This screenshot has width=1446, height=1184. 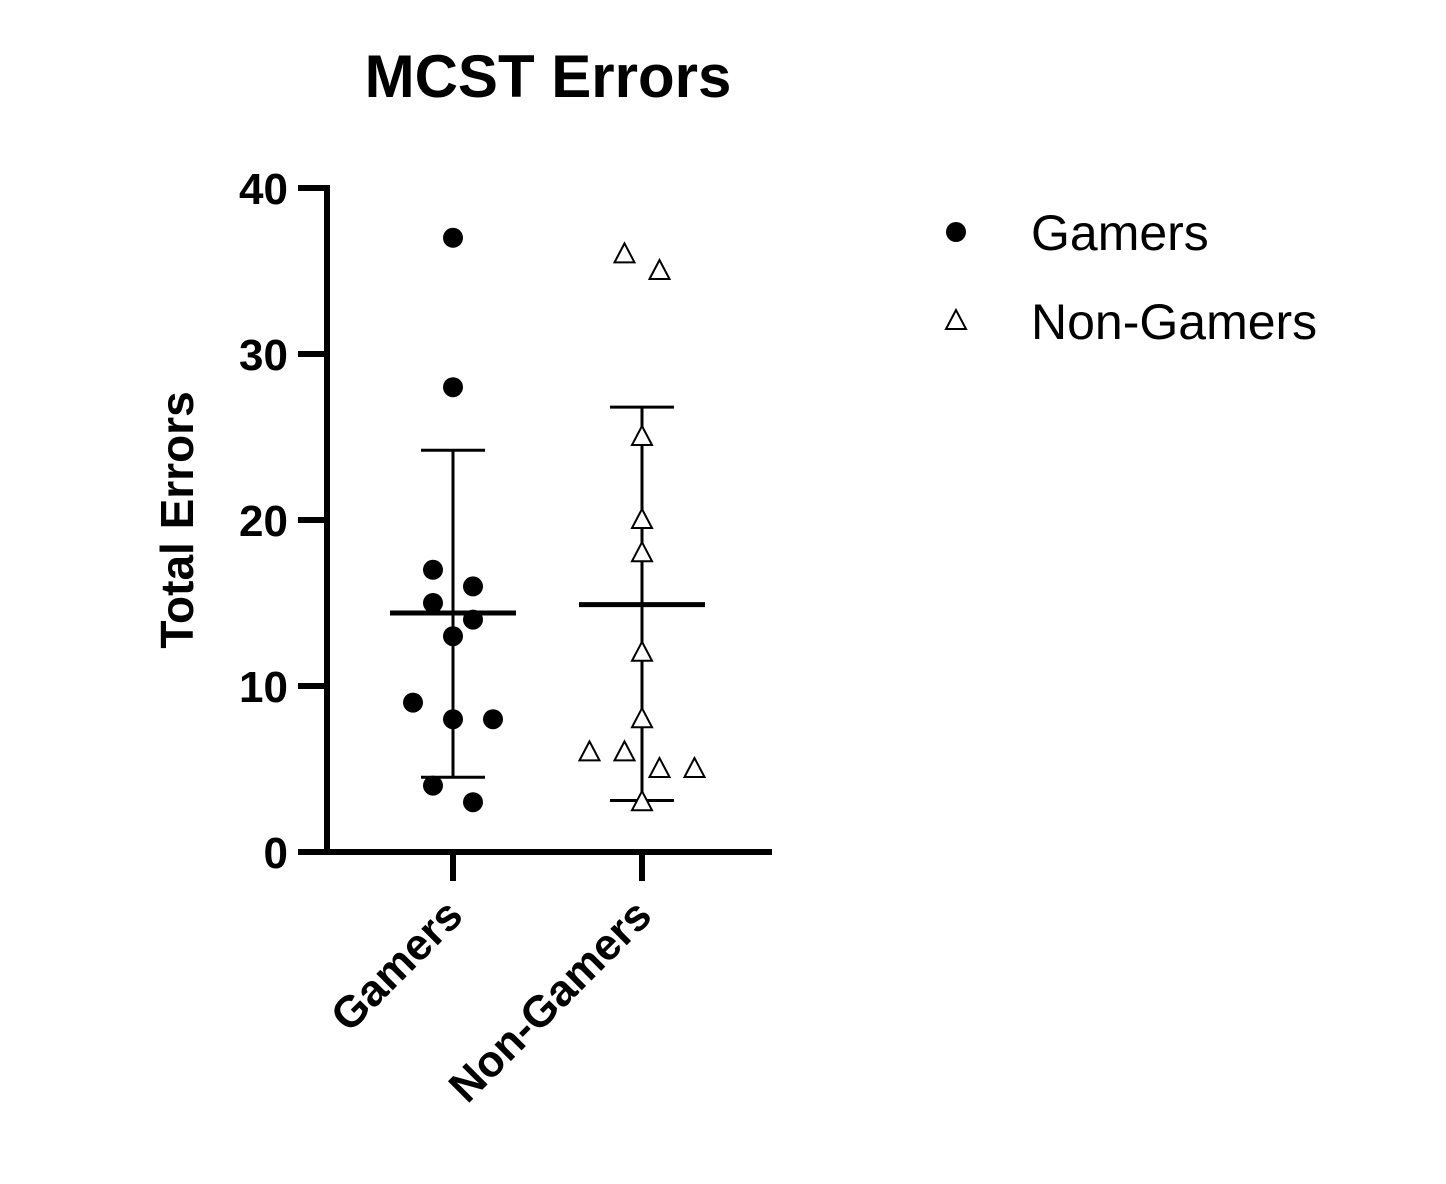 I want to click on chart-title: MCST Errors, so click(x=548, y=76).